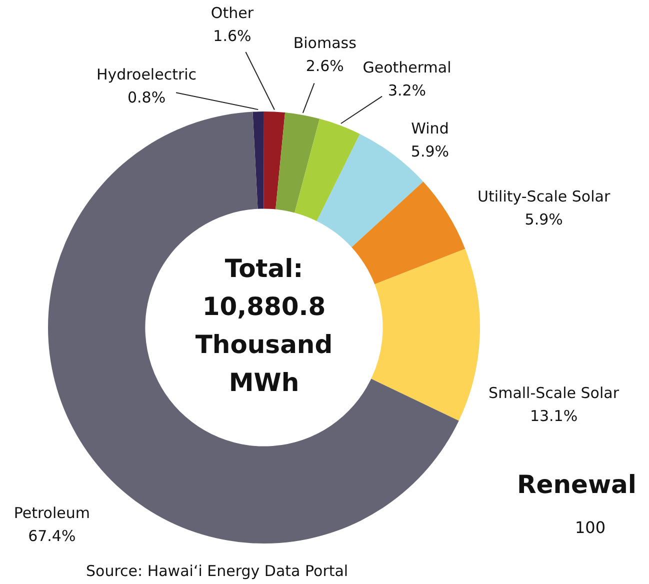 The image size is (649, 584). Describe the element at coordinates (407, 67) in the screenshot. I see `slice-label: Geothermal` at that location.